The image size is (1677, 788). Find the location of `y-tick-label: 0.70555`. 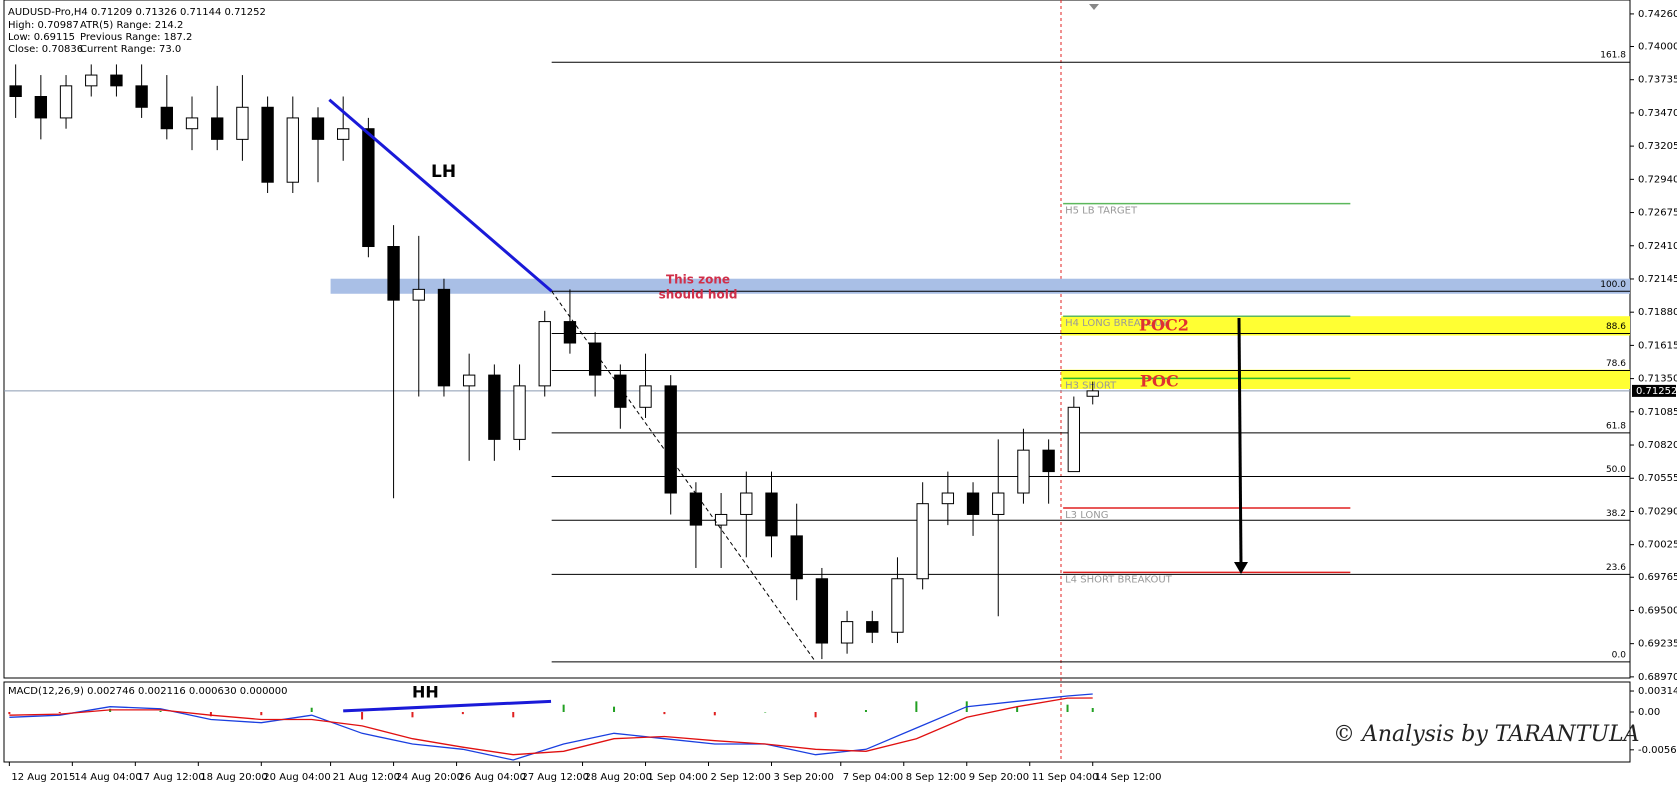

y-tick-label: 0.70555 is located at coordinates (1657, 478).